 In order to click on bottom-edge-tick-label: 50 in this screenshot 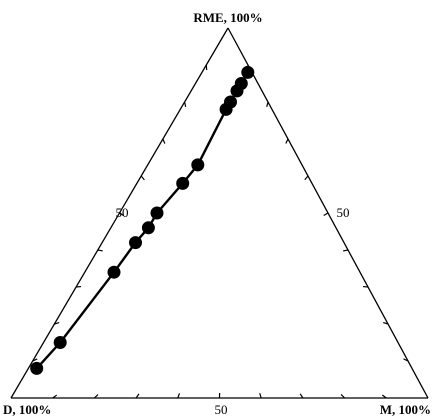, I will do `click(221, 409)`.